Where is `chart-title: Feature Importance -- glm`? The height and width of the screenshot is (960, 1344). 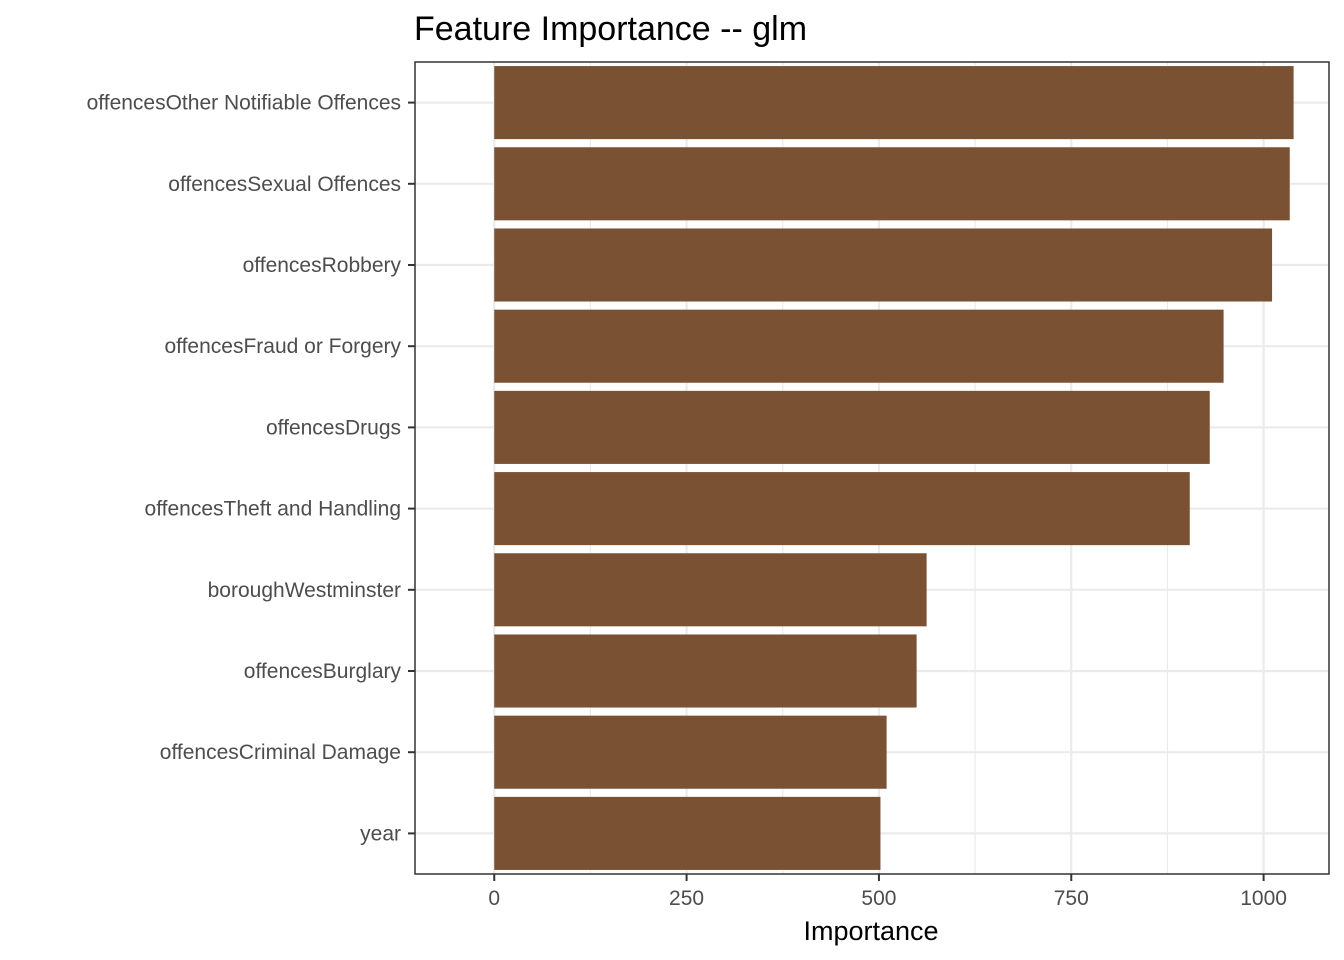
chart-title: Feature Importance -- glm is located at coordinates (610, 29).